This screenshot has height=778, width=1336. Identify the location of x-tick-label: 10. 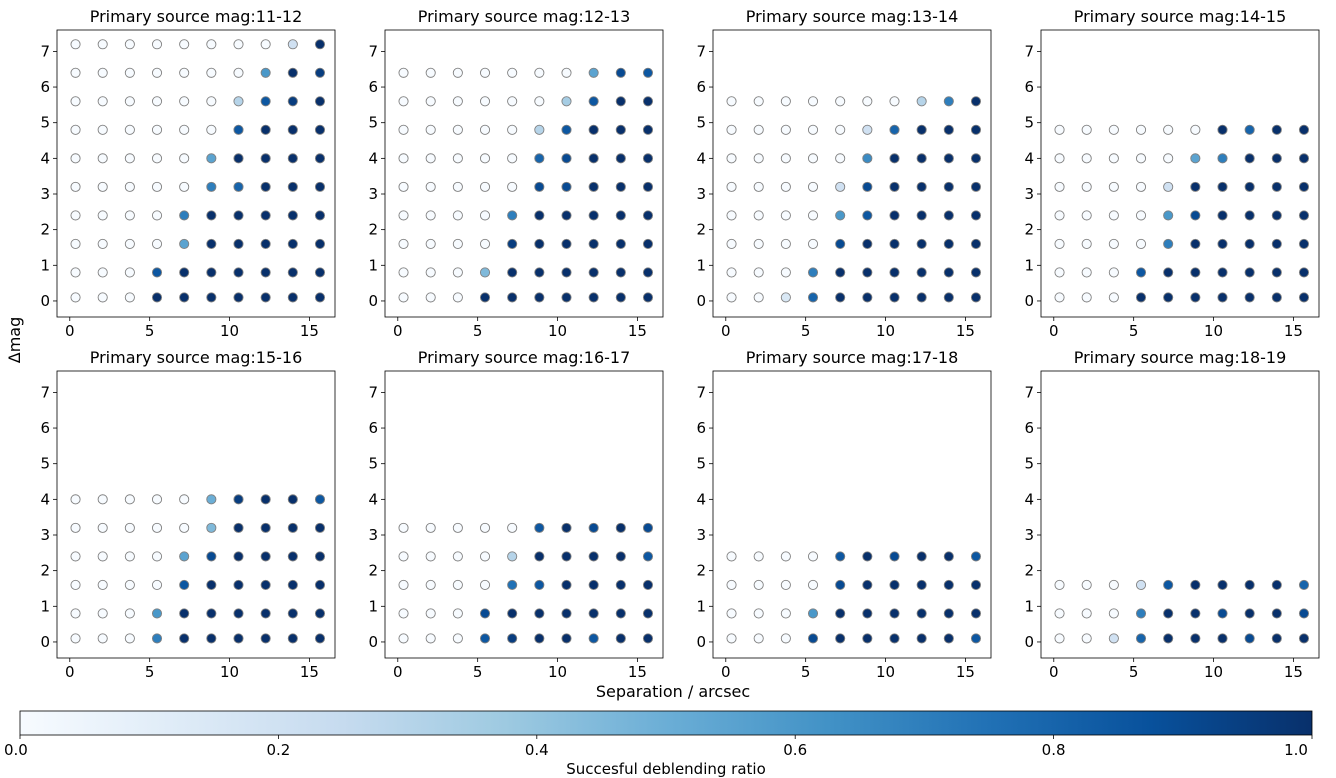
(885, 672).